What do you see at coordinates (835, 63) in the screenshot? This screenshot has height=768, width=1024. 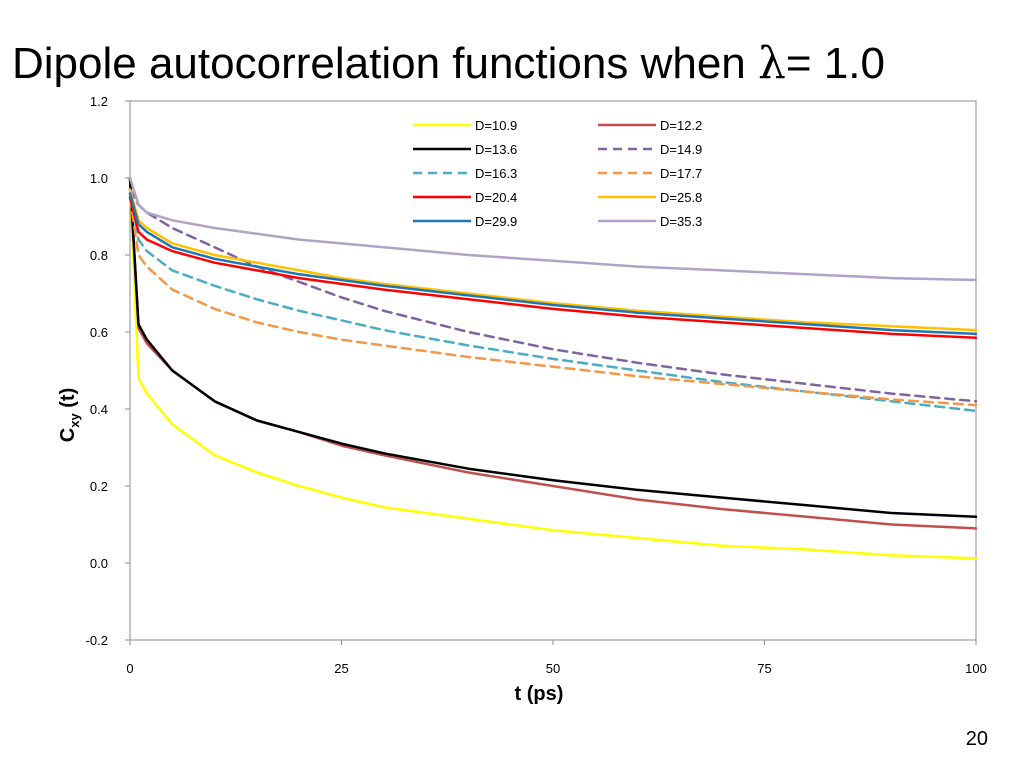 I see `title-value: = 1.0` at bounding box center [835, 63].